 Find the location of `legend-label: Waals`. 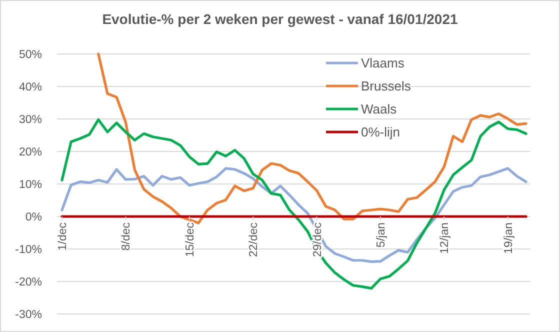

legend-label: Waals is located at coordinates (379, 109).